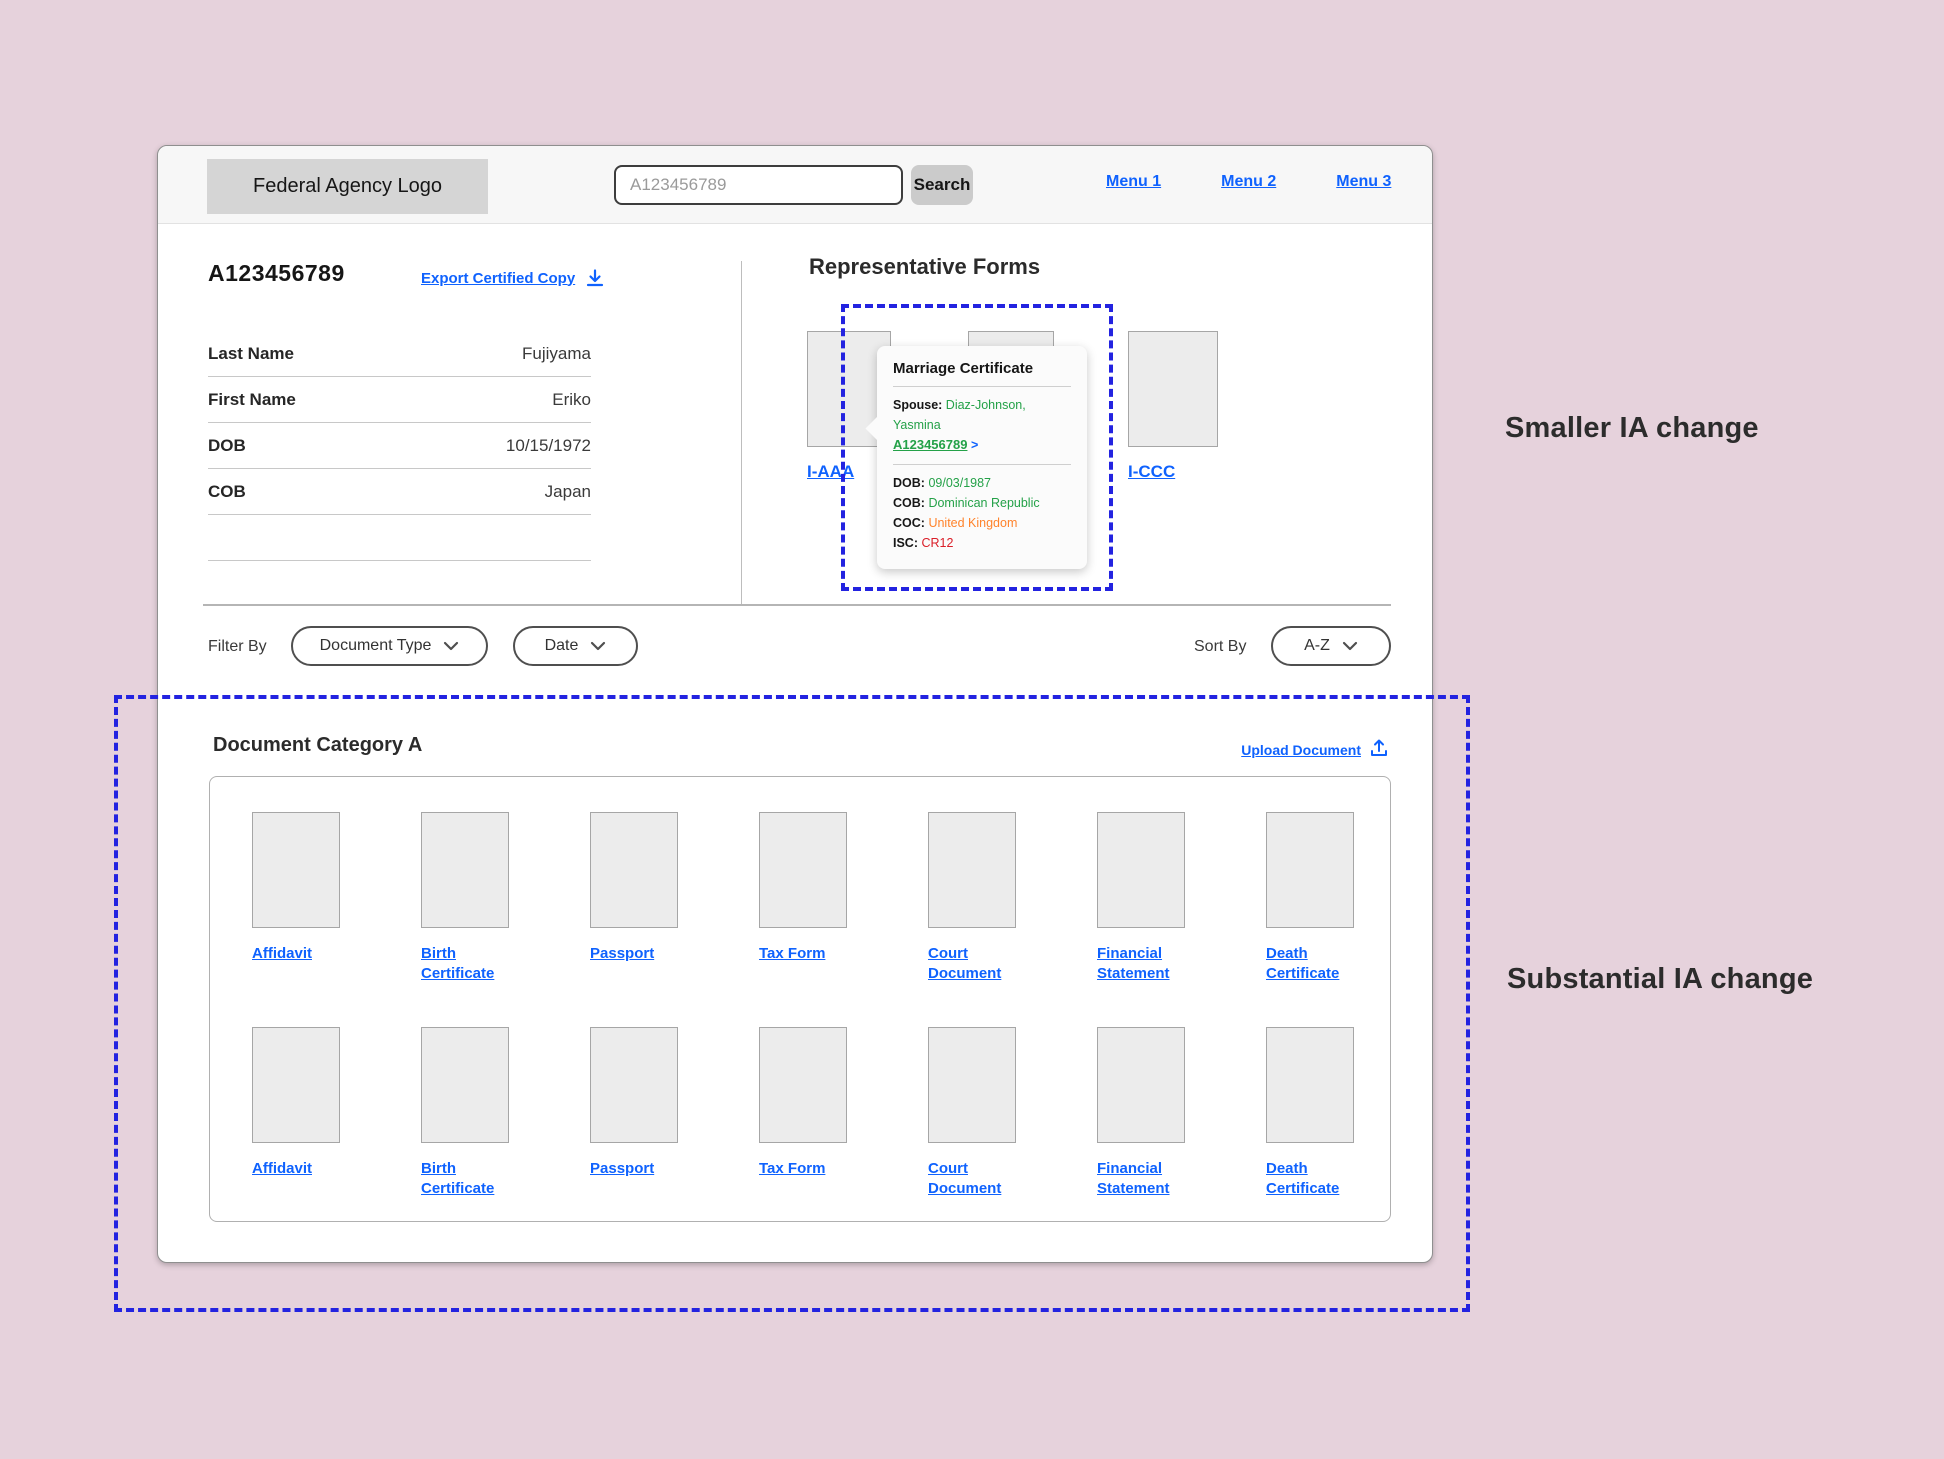 Image resolution: width=1944 pixels, height=1459 pixels. I want to click on sort-dropdown-label: A-Z, so click(1317, 645).